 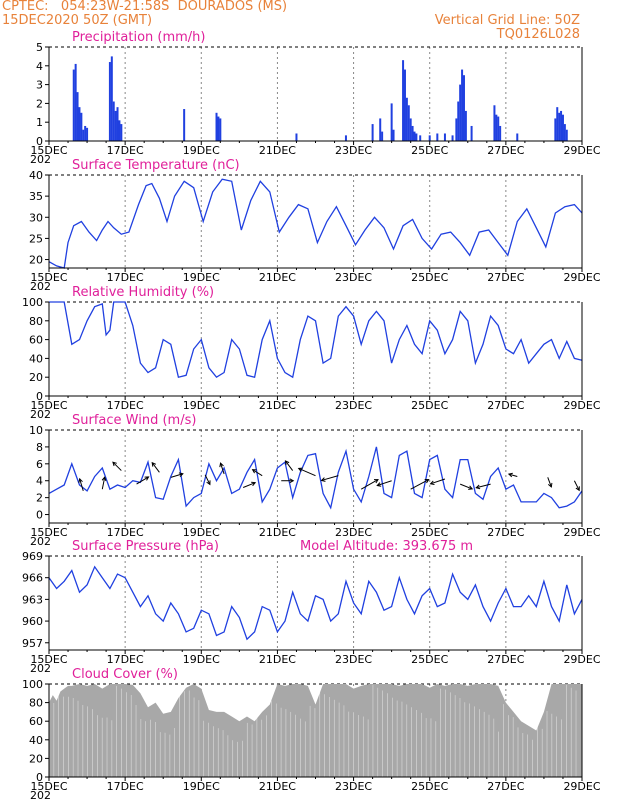 I want to click on y-tick-label: 10, so click(x=36, y=430).